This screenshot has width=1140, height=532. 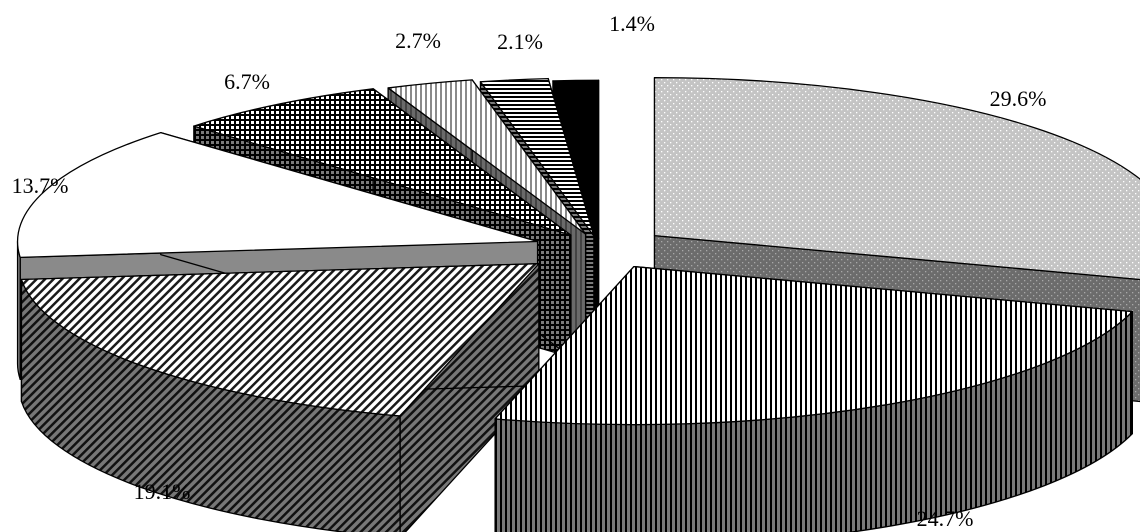 I want to click on slice-label-13-7-pct: 13.7%, so click(x=40, y=185).